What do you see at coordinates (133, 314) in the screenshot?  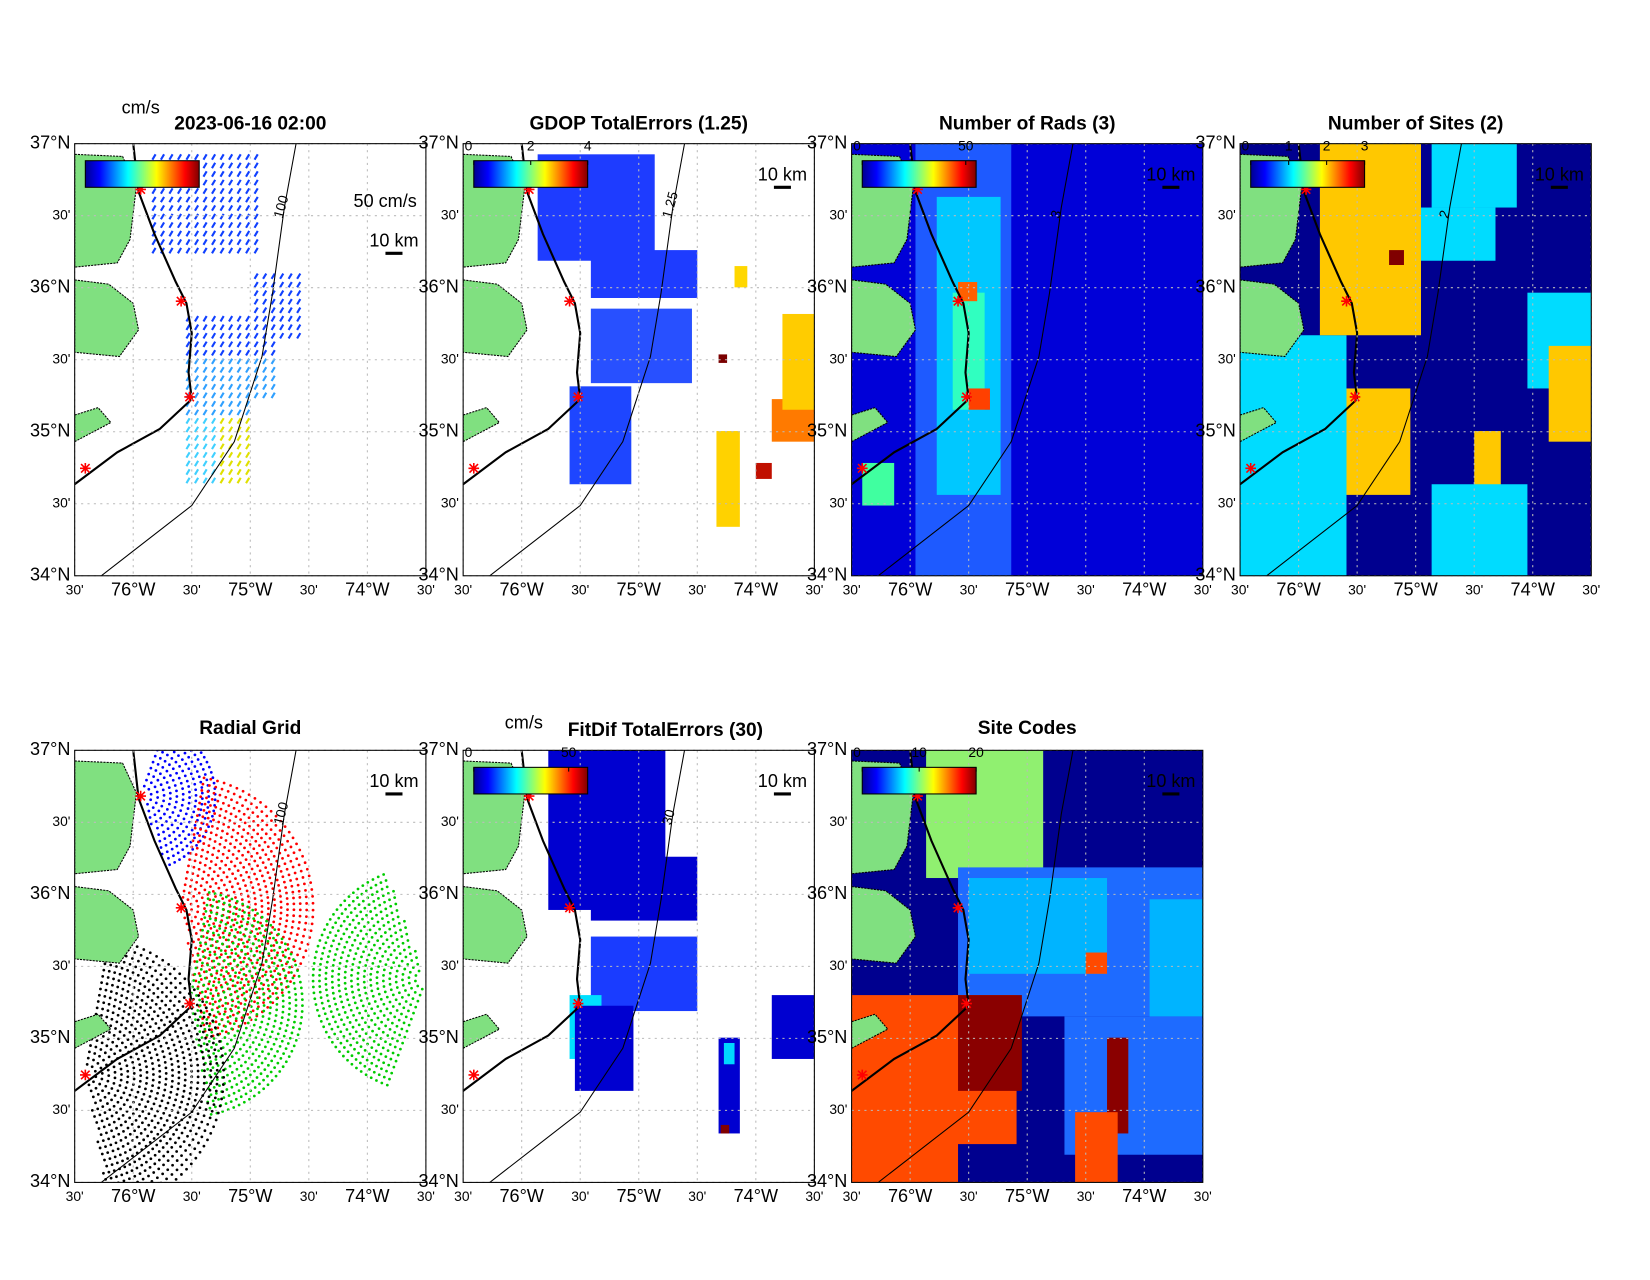 I see `coastline` at bounding box center [133, 314].